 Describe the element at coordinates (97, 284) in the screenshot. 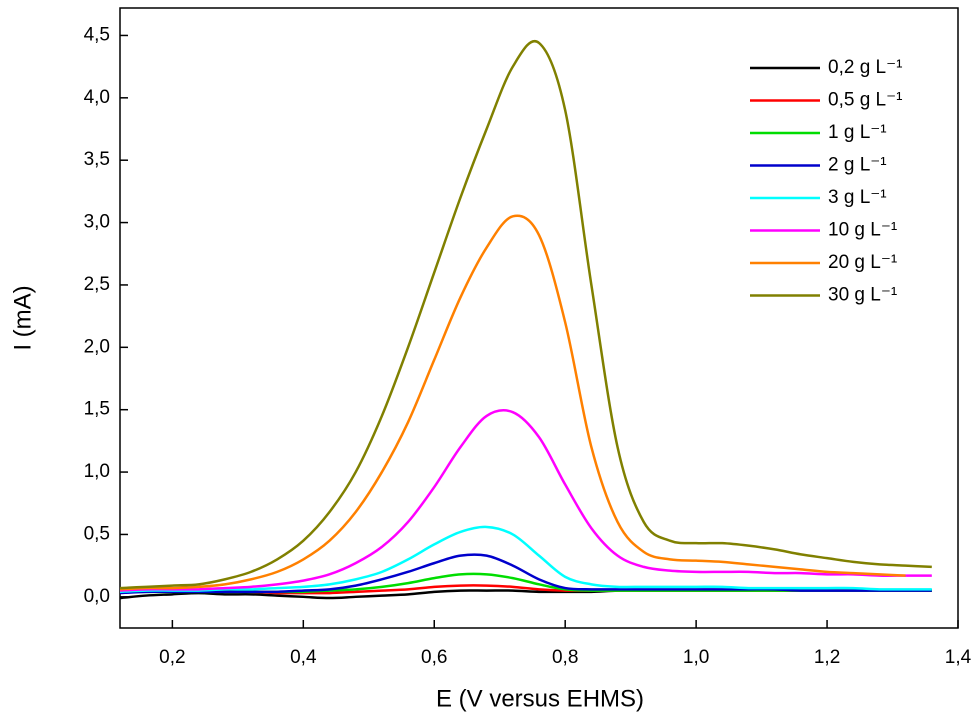

I see `y-tick-label: 2,5` at that location.